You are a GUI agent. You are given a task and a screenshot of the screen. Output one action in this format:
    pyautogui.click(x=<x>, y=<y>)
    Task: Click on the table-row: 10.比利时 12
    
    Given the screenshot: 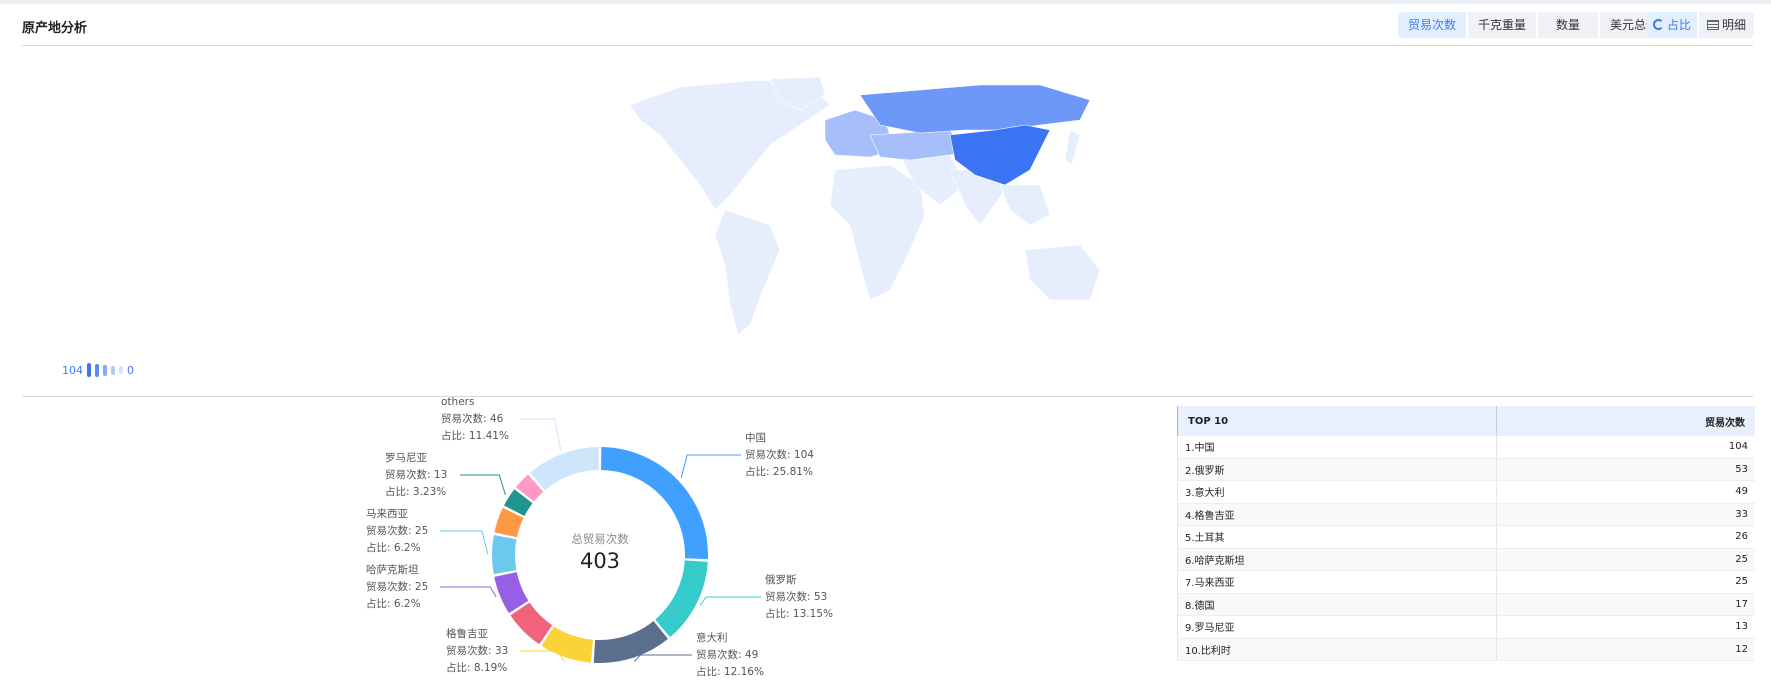 What is the action you would take?
    pyautogui.click(x=1466, y=649)
    